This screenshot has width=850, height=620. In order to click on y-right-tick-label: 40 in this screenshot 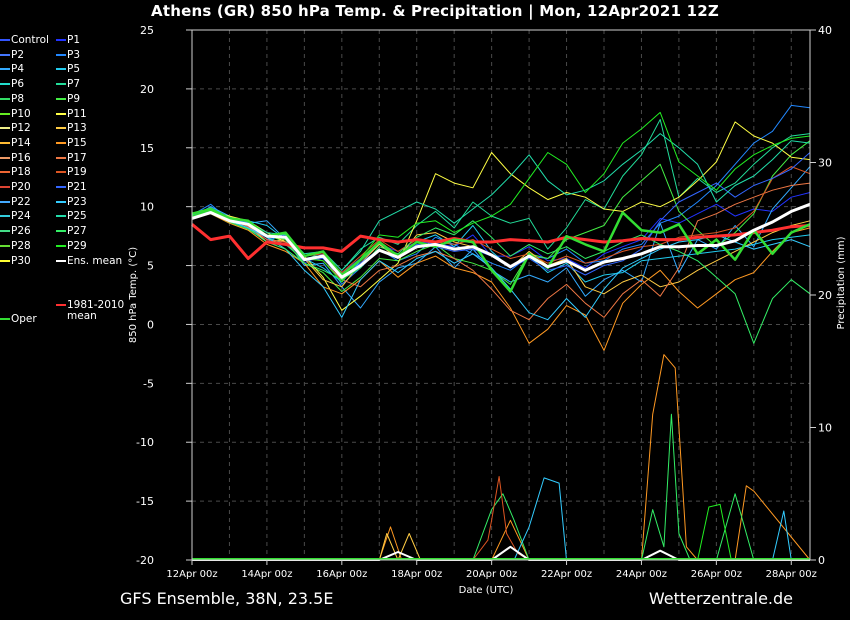, I will do `click(825, 30)`.